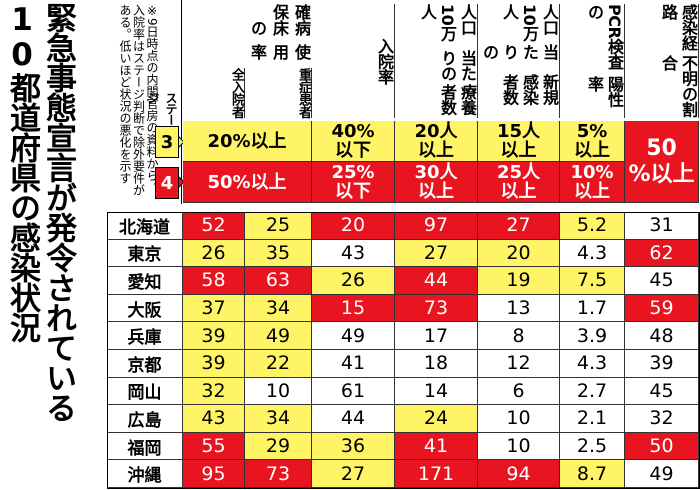 This screenshot has width=700, height=490. What do you see at coordinates (662, 336) in the screenshot?
I see `data-cell: 48` at bounding box center [662, 336].